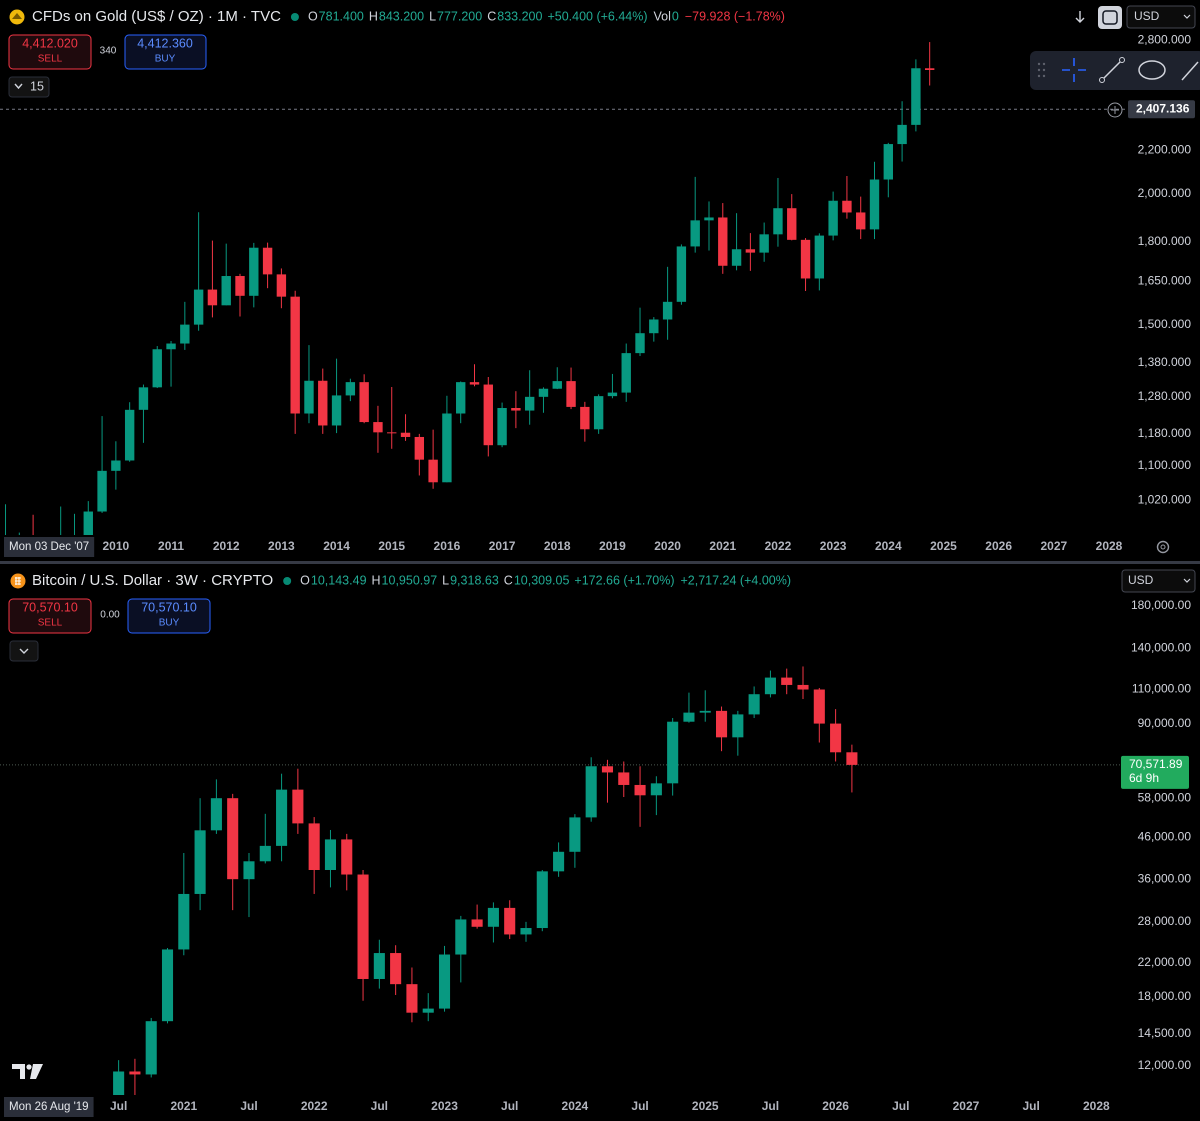  Describe the element at coordinates (152, 580) in the screenshot. I see `symbol-title: Bitcoin / U.S. Dollar · 3W · CRYPTO` at that location.